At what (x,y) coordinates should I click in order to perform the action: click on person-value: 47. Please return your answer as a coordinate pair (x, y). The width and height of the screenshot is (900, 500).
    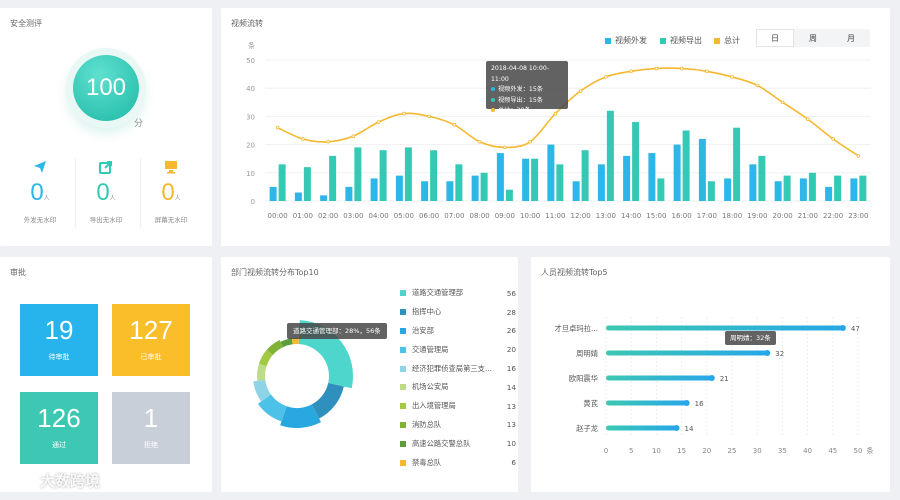
    Looking at the image, I should click on (855, 329).